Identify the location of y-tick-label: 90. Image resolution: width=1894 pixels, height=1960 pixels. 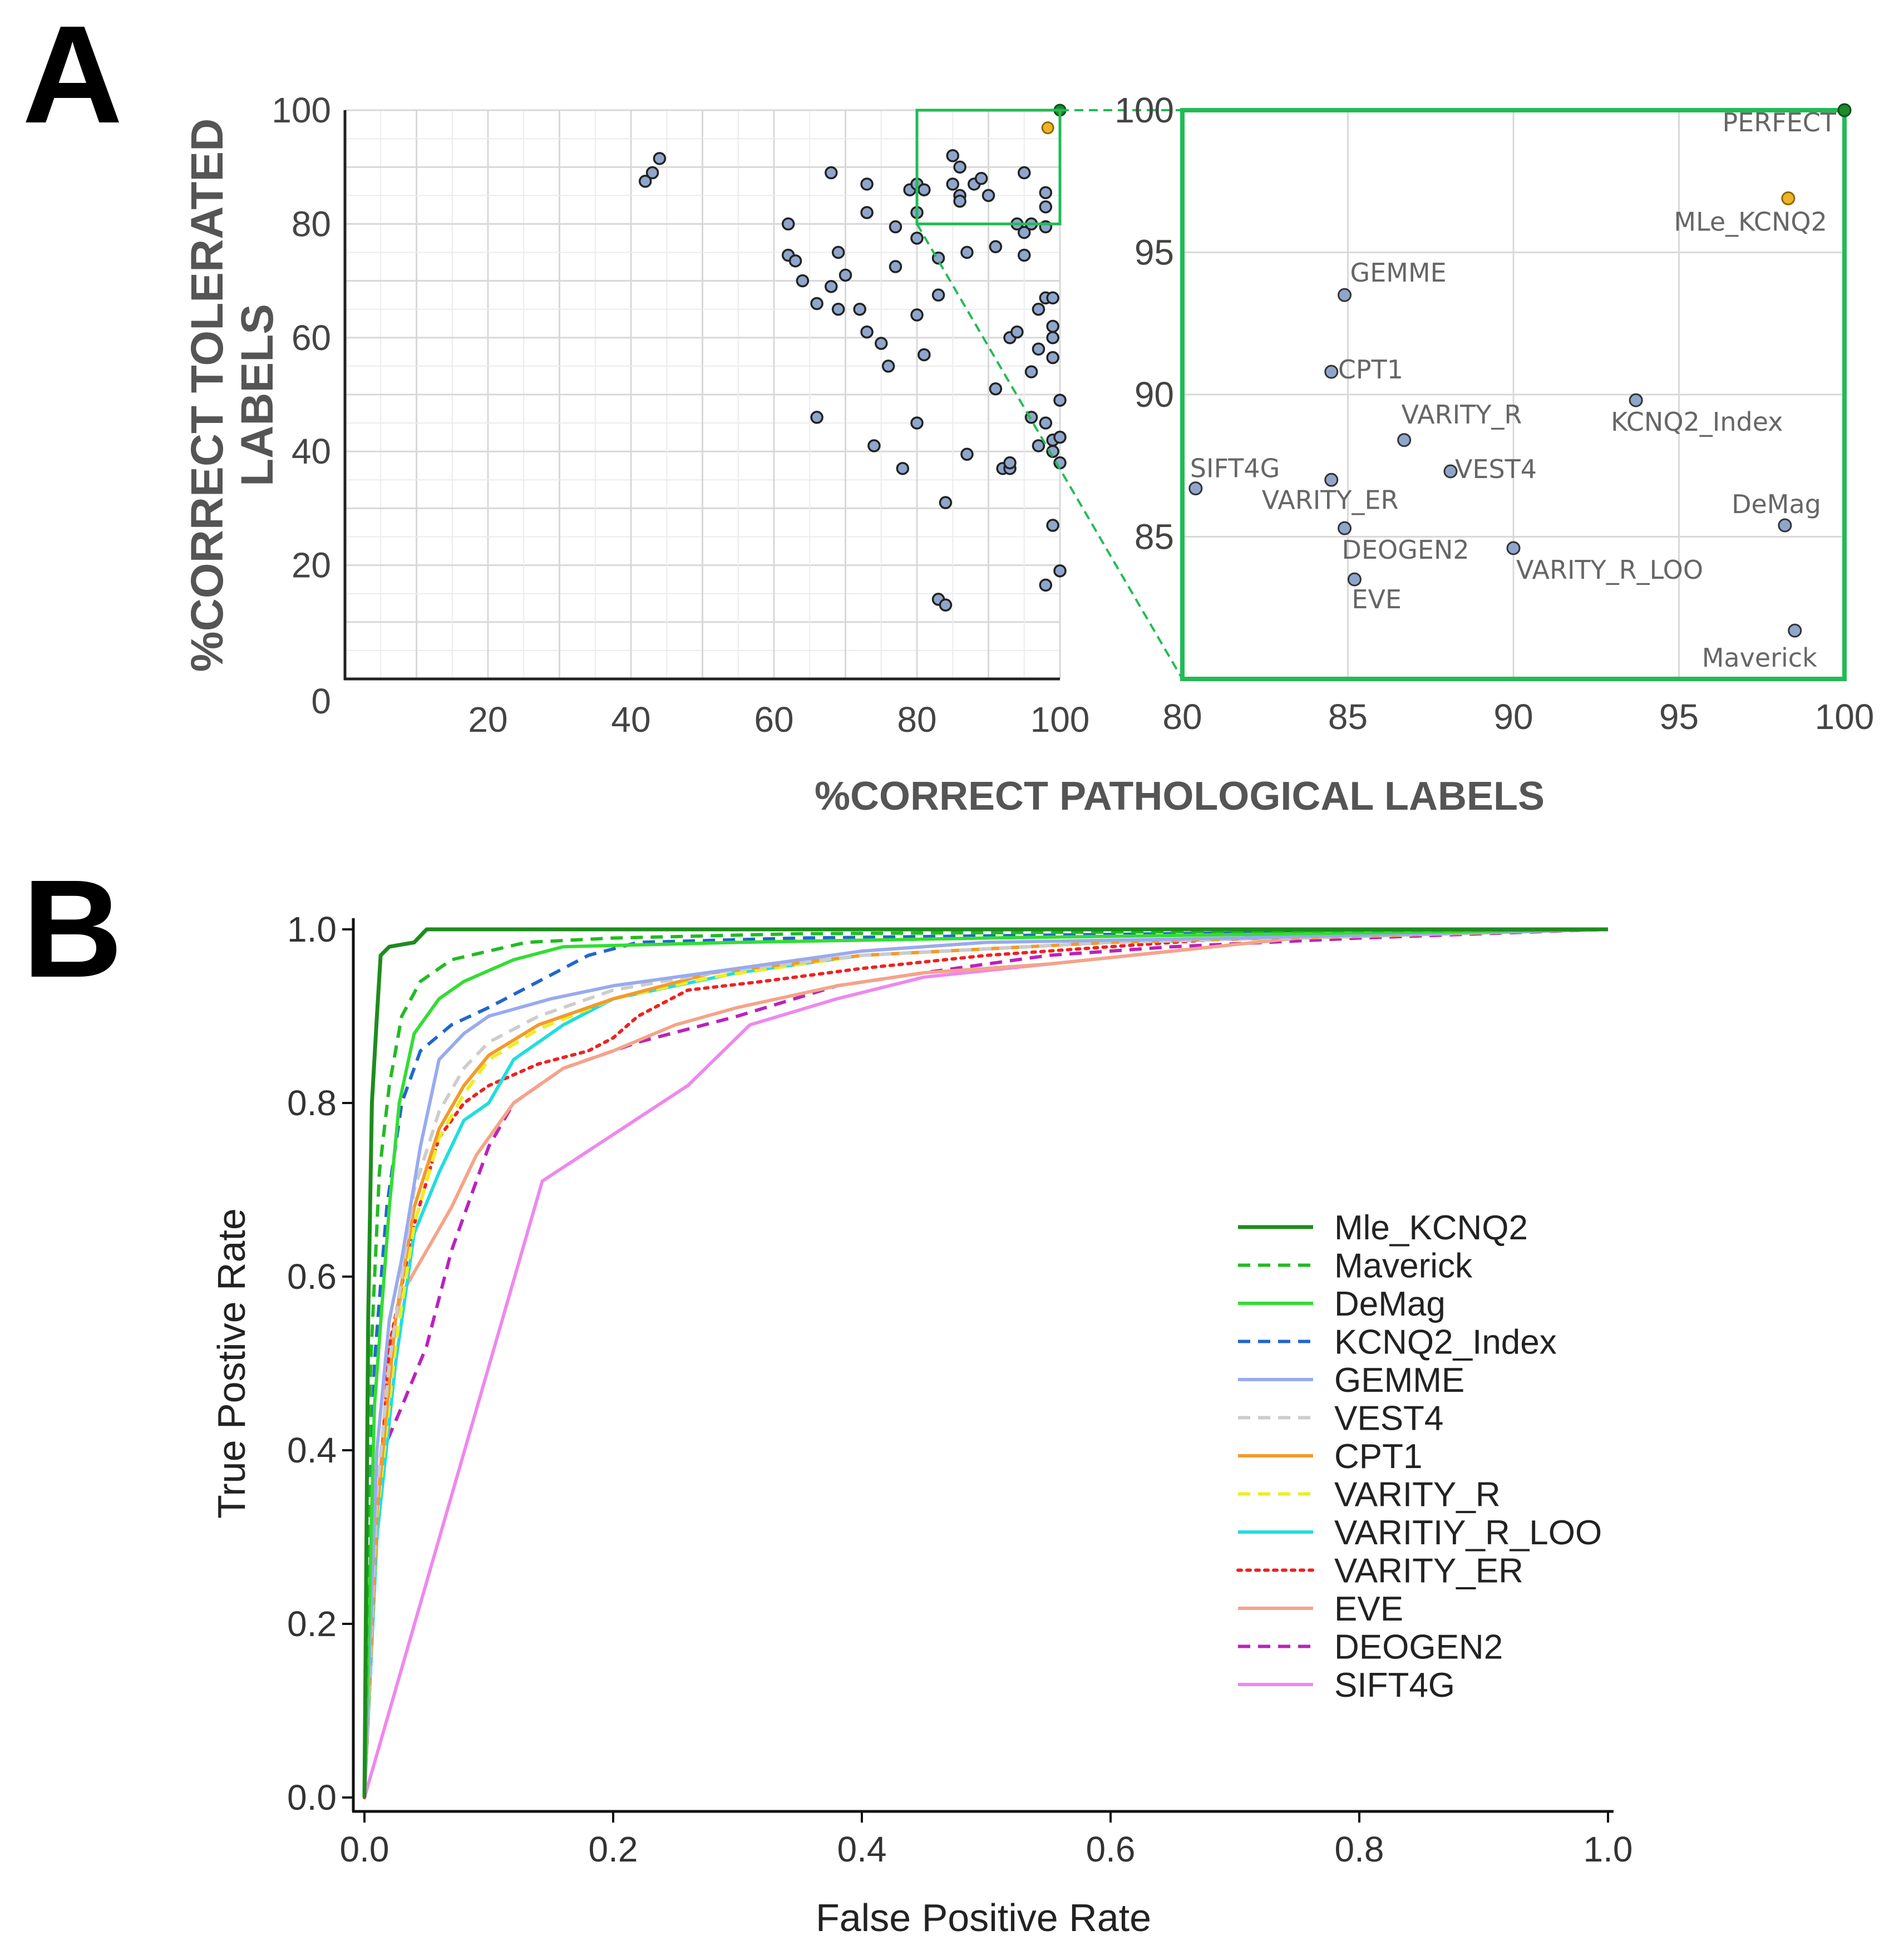
(1154, 395).